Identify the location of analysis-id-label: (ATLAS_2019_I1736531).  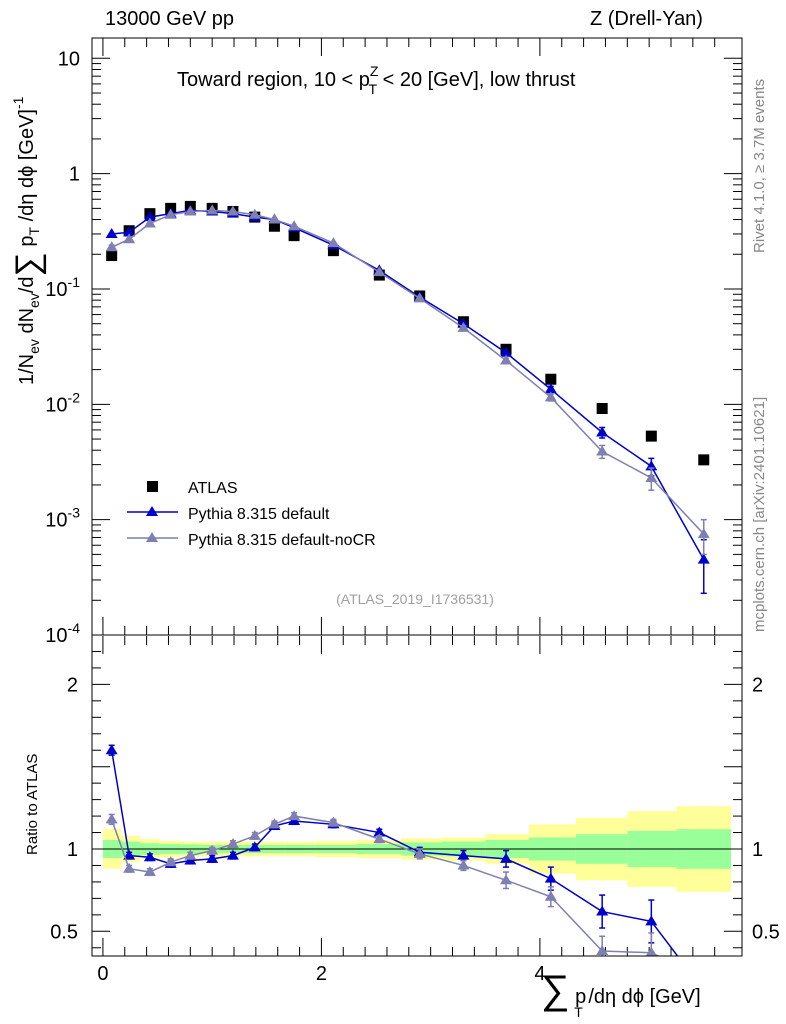
(415, 599).